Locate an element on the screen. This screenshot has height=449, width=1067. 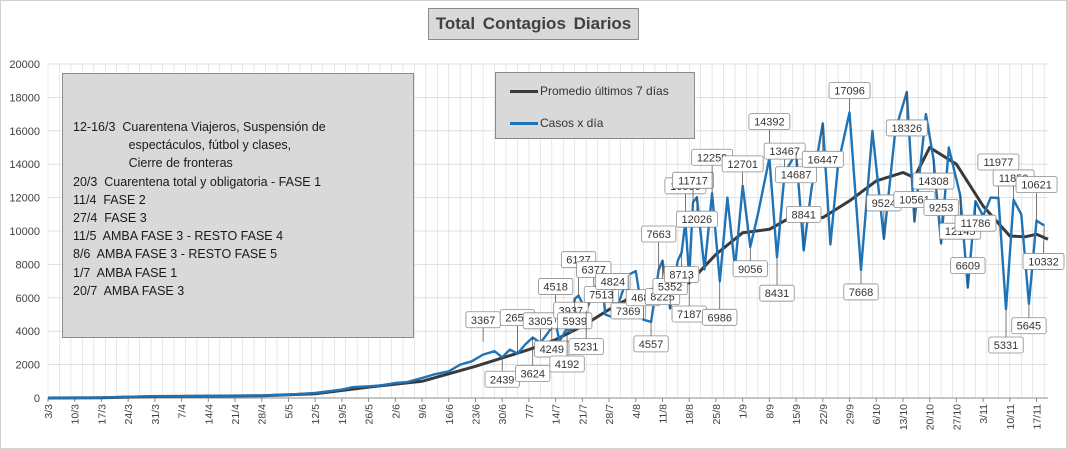
callout-value: 16447 is located at coordinates (823, 160).